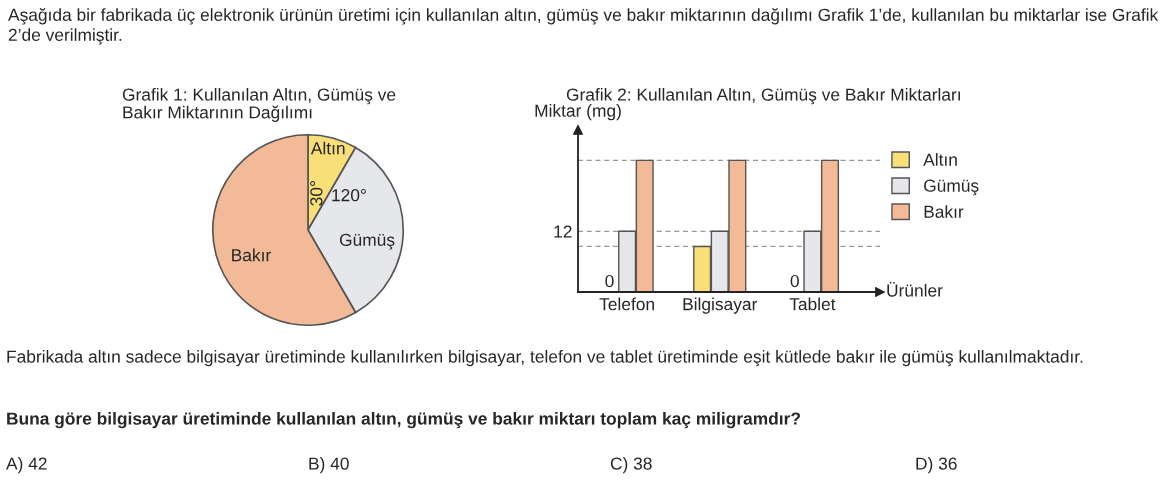  I want to click on text: A) 42, so click(26, 465).